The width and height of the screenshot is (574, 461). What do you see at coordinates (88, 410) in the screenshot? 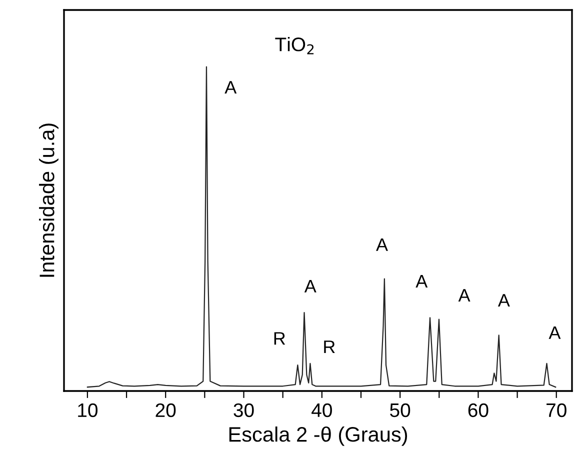
I see `x-tick-label: 10` at bounding box center [88, 410].